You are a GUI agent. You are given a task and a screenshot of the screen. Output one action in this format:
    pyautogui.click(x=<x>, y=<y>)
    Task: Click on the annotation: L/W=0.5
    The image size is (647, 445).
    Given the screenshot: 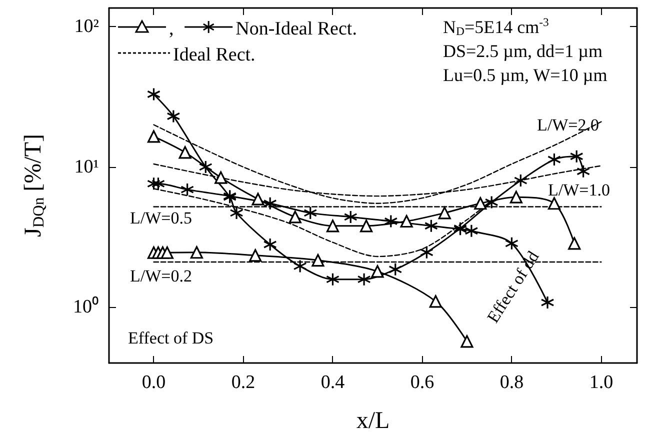 What is the action you would take?
    pyautogui.click(x=161, y=218)
    